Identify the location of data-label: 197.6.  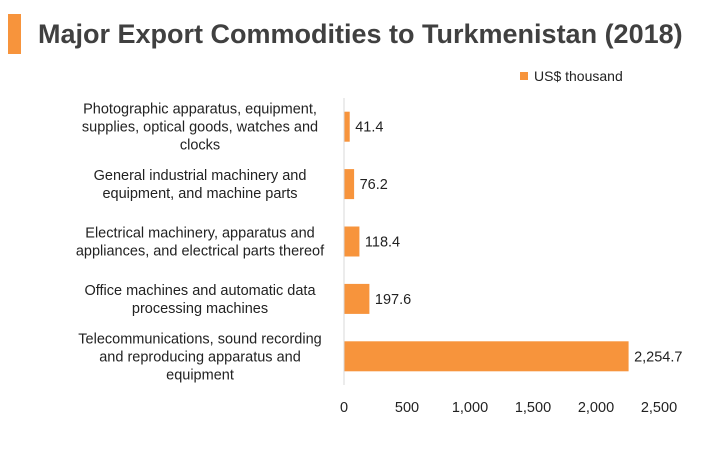
(393, 300).